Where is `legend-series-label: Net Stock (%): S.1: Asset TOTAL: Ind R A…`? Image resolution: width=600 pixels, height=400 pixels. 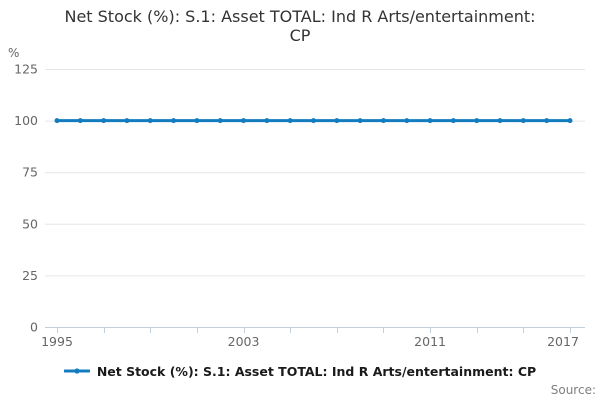
legend-series-label: Net Stock (%): S.1: Asset TOTAL: Ind R A… is located at coordinates (316, 371).